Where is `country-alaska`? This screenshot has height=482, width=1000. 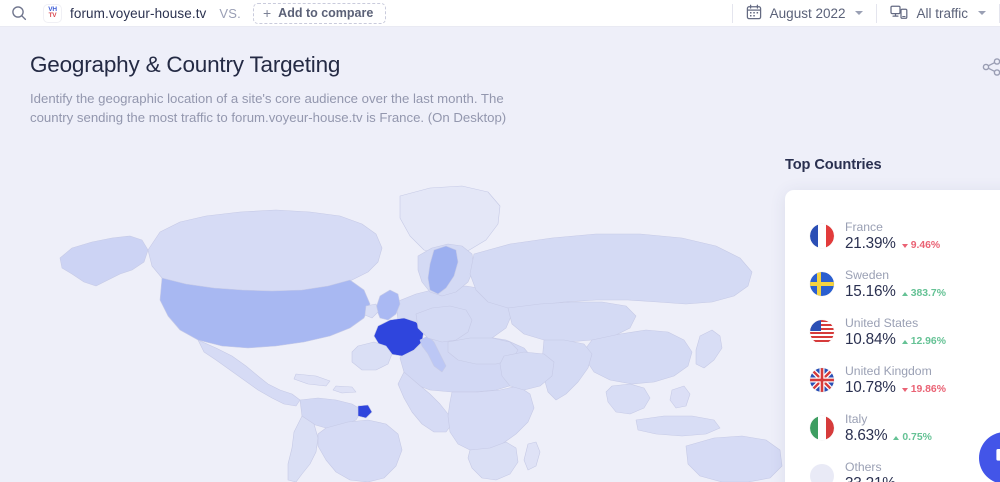
country-alaska is located at coordinates (104, 261).